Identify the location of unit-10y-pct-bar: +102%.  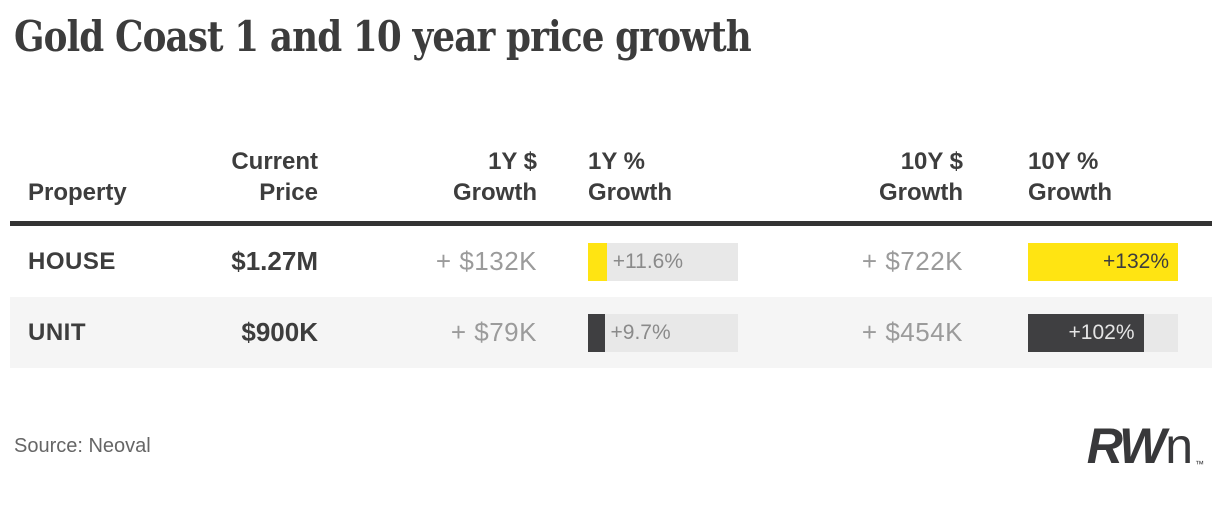
(1103, 332).